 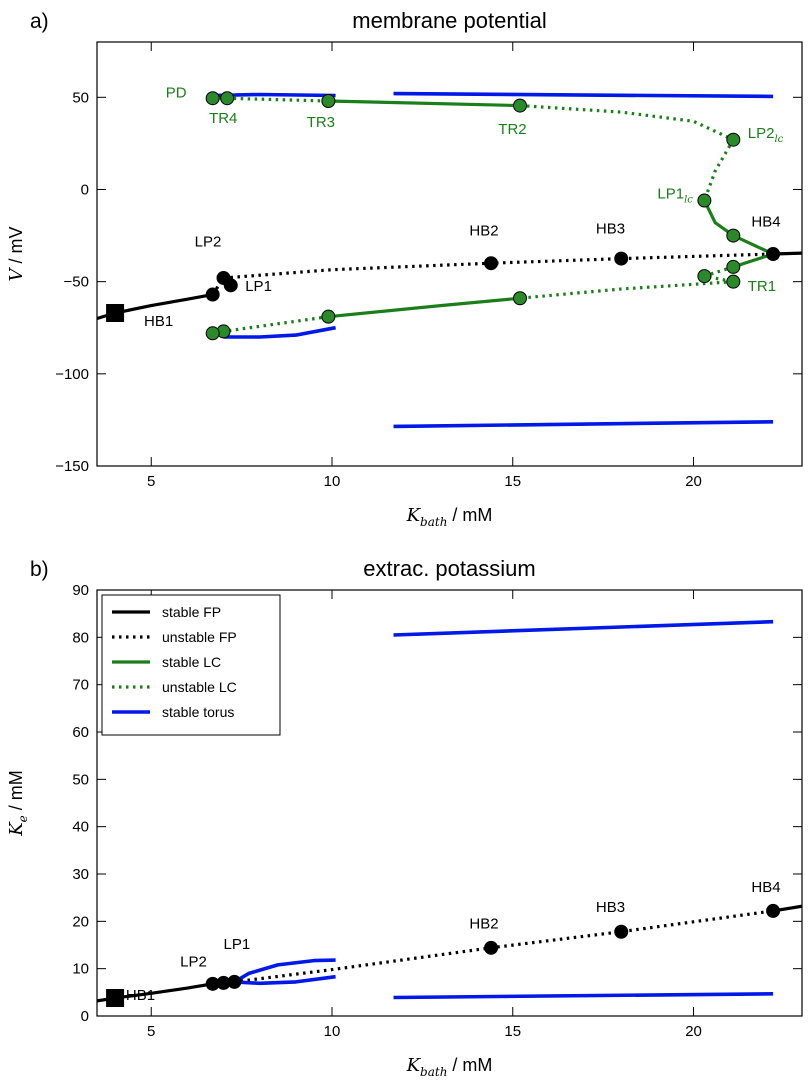 What do you see at coordinates (23, 818) in the screenshot?
I see `y-axis-subscript: e` at bounding box center [23, 818].